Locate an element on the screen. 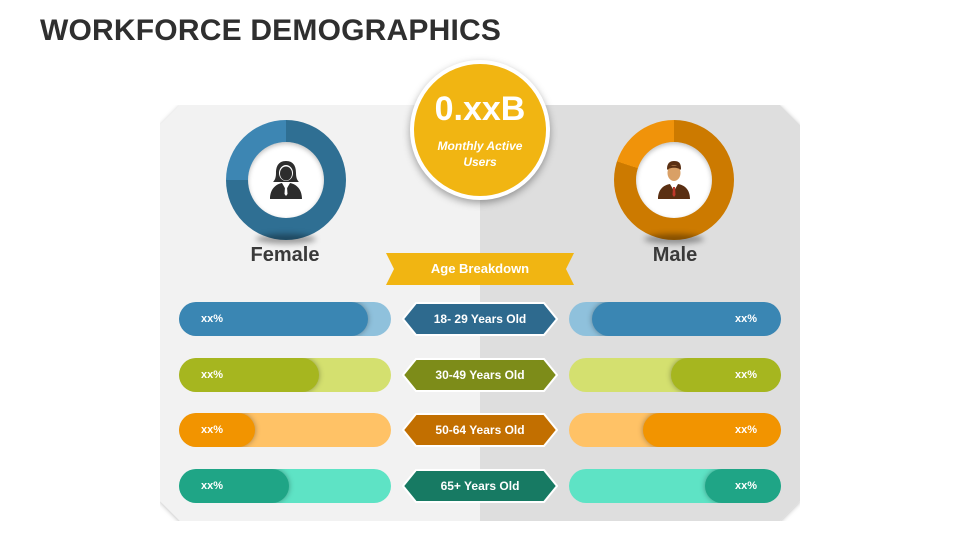 This screenshot has width=960, height=540. age-breakdown-label: Age Breakdown is located at coordinates (480, 268).